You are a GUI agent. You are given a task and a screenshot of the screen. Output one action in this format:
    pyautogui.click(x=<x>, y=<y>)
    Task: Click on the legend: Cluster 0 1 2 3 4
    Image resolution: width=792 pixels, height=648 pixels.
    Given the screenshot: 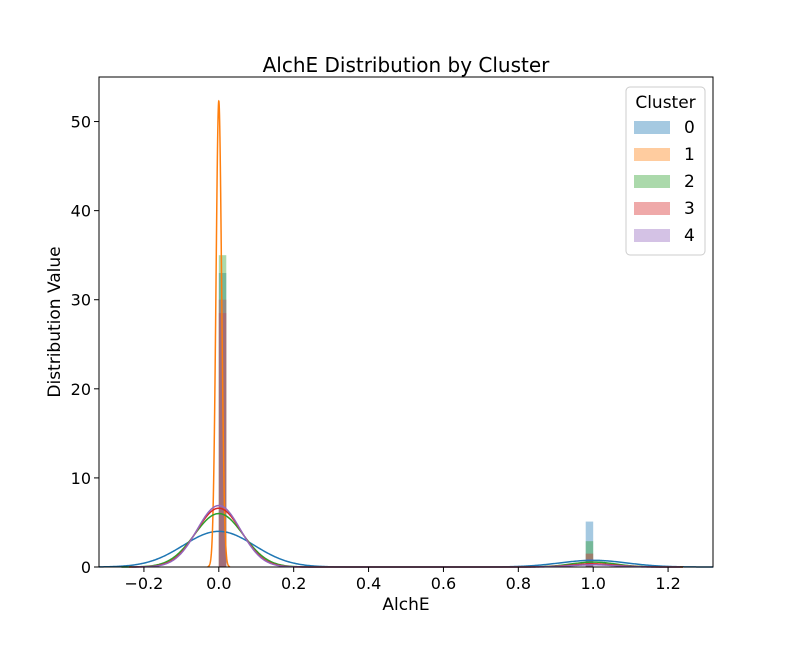 What is the action you would take?
    pyautogui.click(x=665, y=171)
    